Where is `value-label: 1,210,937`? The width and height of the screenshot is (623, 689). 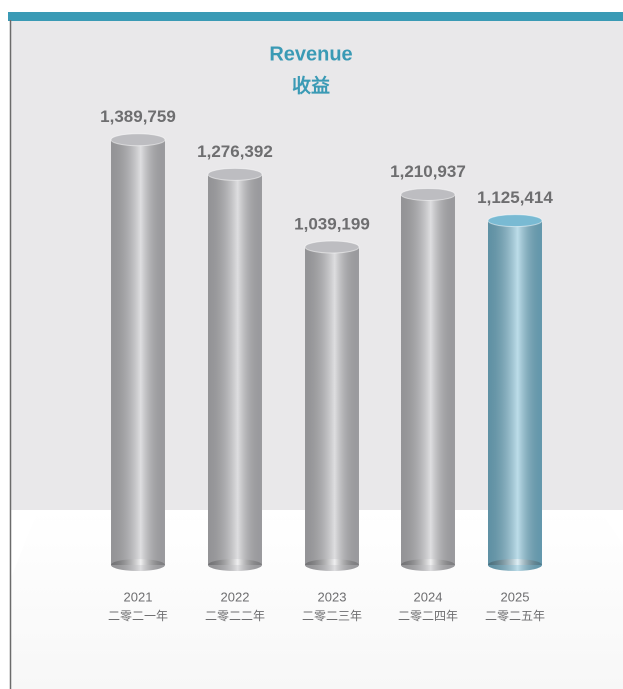
value-label: 1,210,937 is located at coordinates (428, 171).